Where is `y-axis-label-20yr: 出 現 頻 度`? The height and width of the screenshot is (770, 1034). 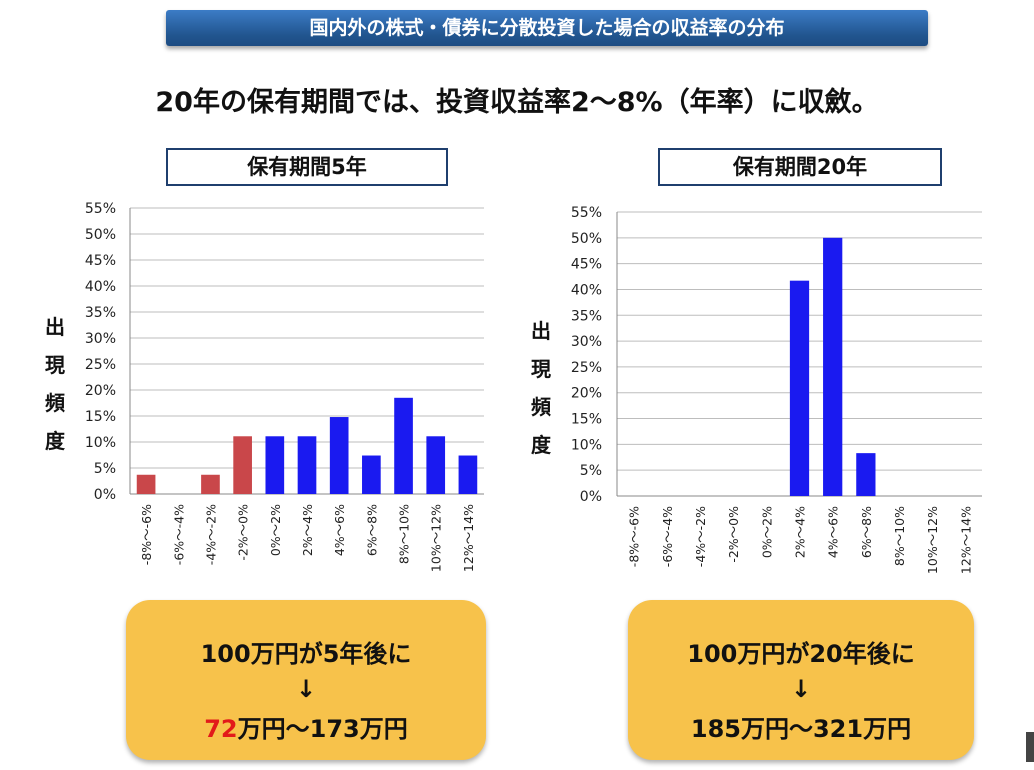
y-axis-label-20yr: 出 現 頻 度 is located at coordinates (541, 388).